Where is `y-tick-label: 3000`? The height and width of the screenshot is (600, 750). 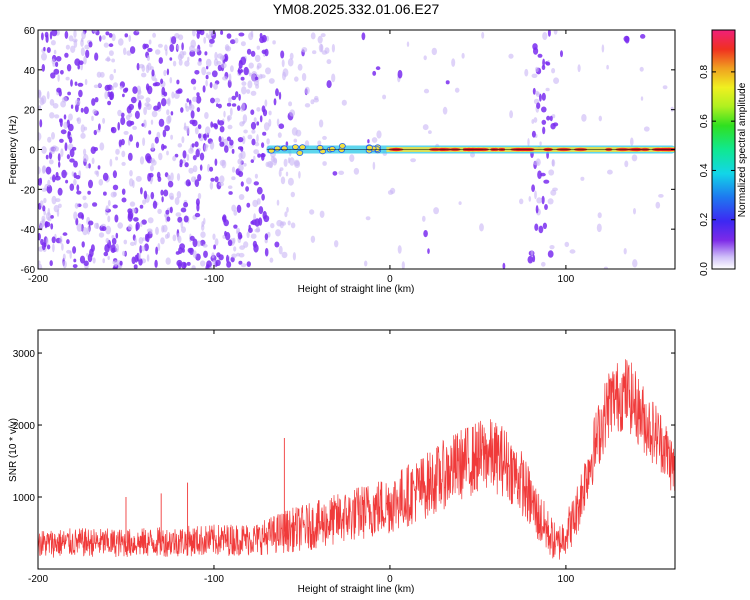 y-tick-label: 3000 is located at coordinates (24, 354).